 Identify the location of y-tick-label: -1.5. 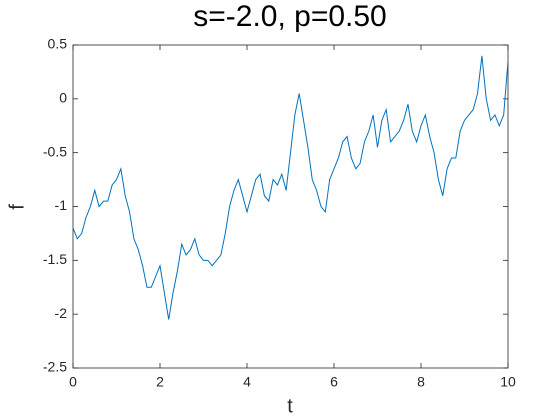
(55, 259).